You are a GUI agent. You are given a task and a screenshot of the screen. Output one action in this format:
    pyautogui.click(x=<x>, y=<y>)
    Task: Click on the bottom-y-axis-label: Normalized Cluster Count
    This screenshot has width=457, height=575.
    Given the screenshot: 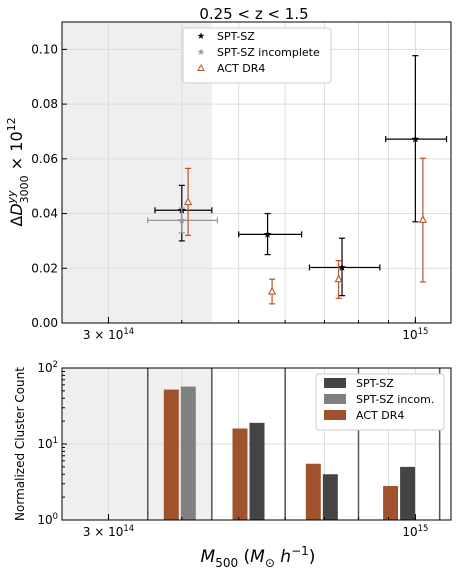 What is the action you would take?
    pyautogui.click(x=20, y=444)
    